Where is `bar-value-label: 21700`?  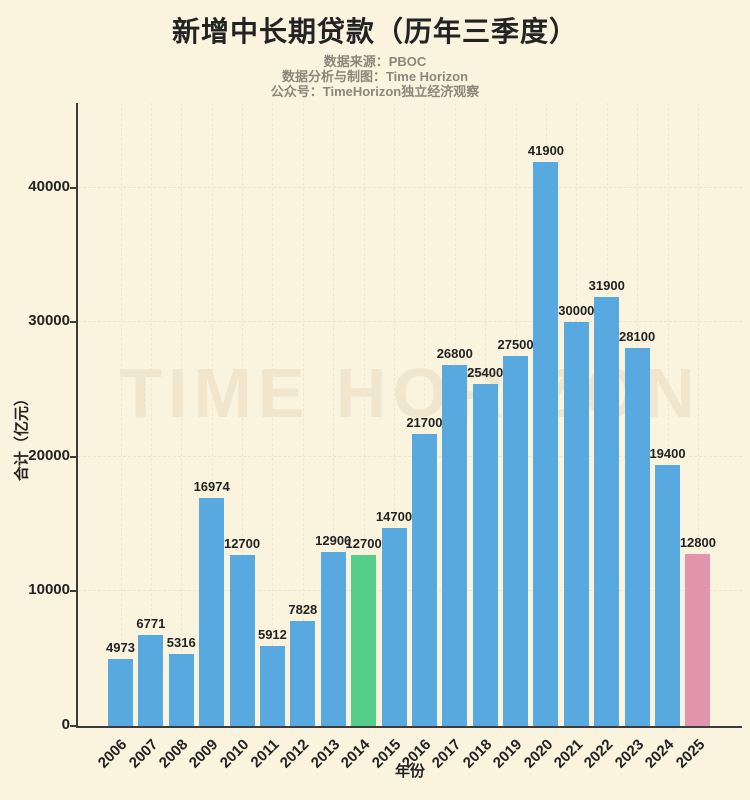
bar-value-label: 21700 is located at coordinates (424, 423).